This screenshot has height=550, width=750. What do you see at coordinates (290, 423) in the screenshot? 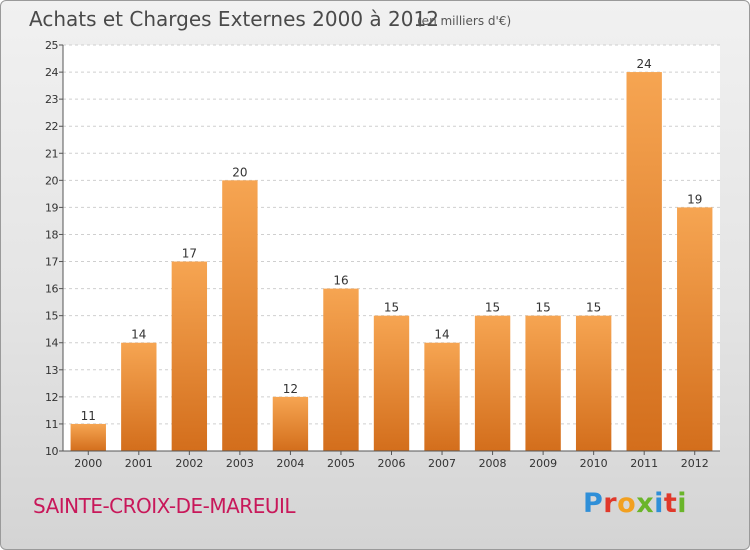
I see `bar-2004` at bounding box center [290, 423].